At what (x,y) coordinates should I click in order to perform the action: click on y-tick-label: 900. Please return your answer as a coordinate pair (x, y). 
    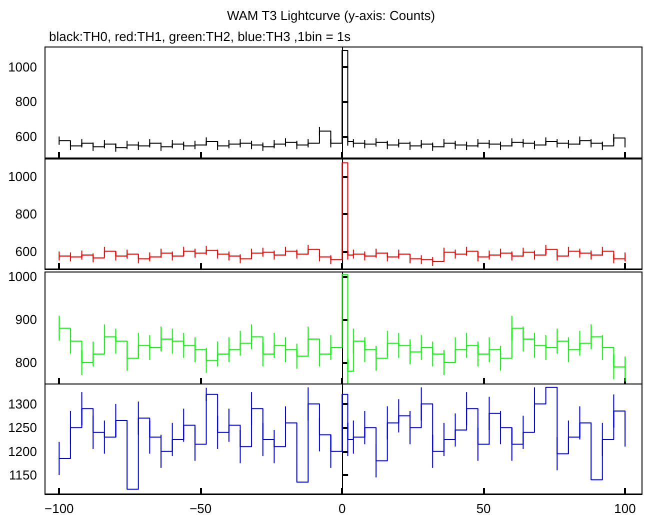
    Looking at the image, I should click on (26, 320).